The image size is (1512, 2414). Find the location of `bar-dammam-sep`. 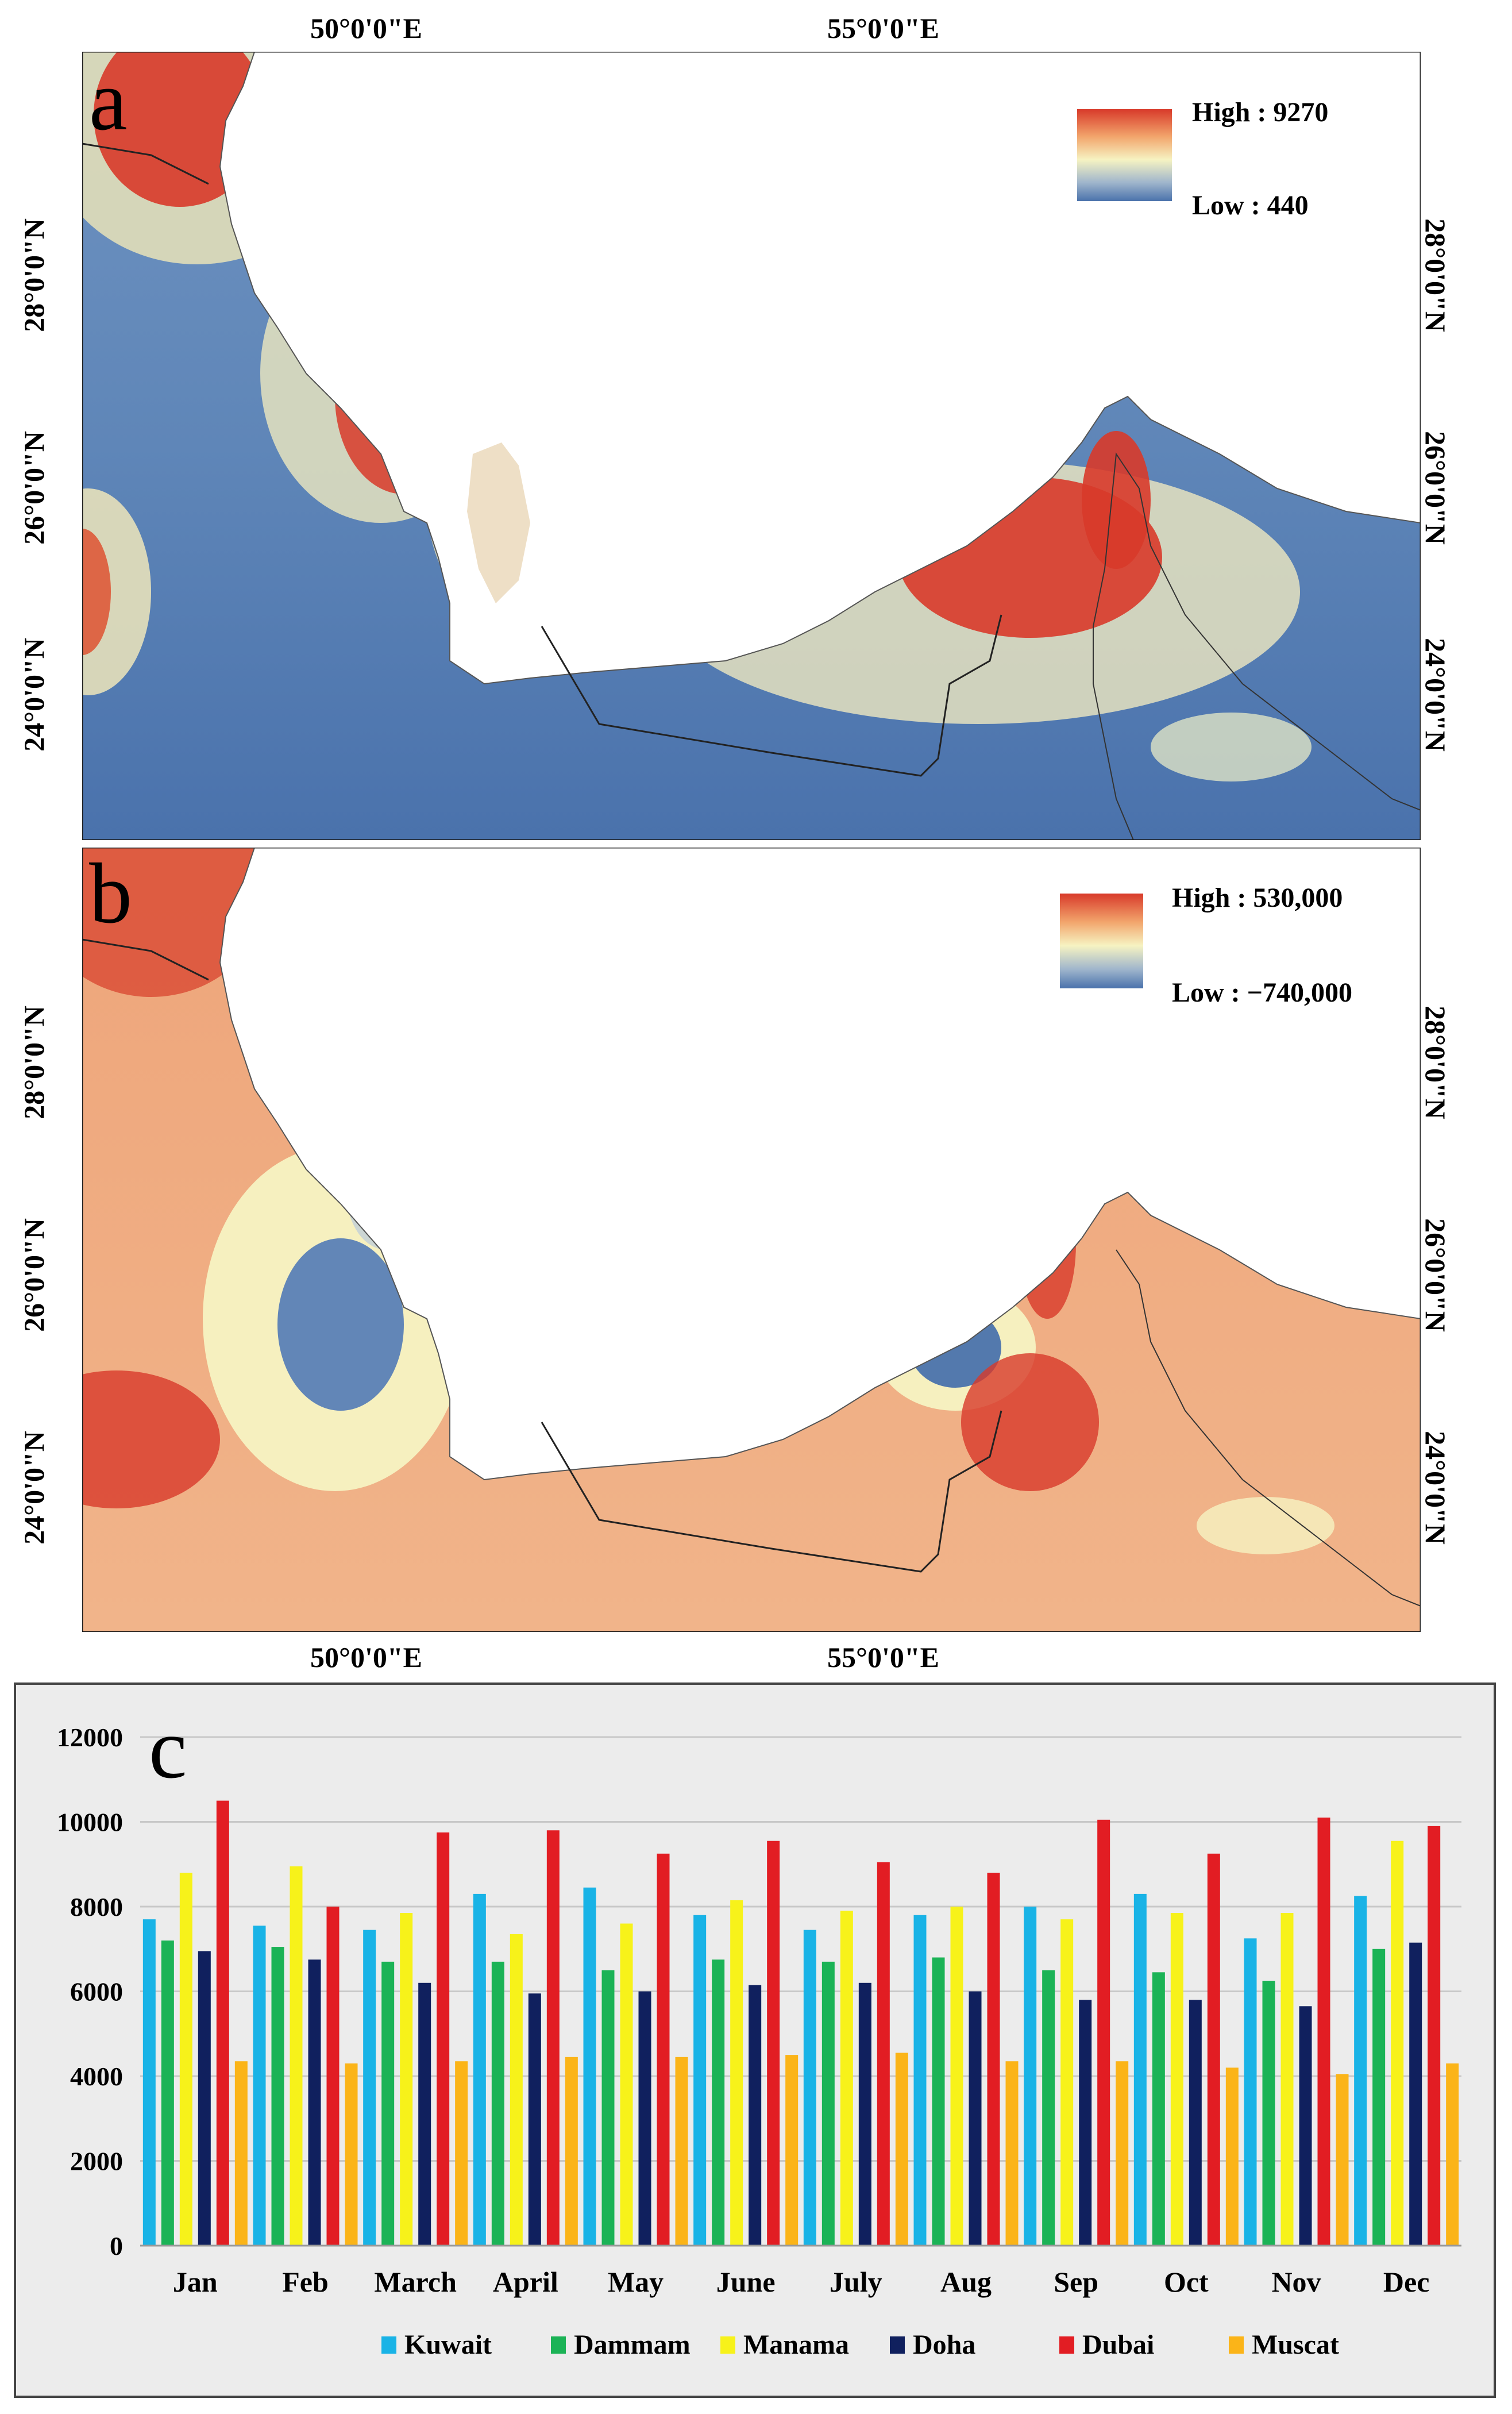

bar-dammam-sep is located at coordinates (1048, 2108).